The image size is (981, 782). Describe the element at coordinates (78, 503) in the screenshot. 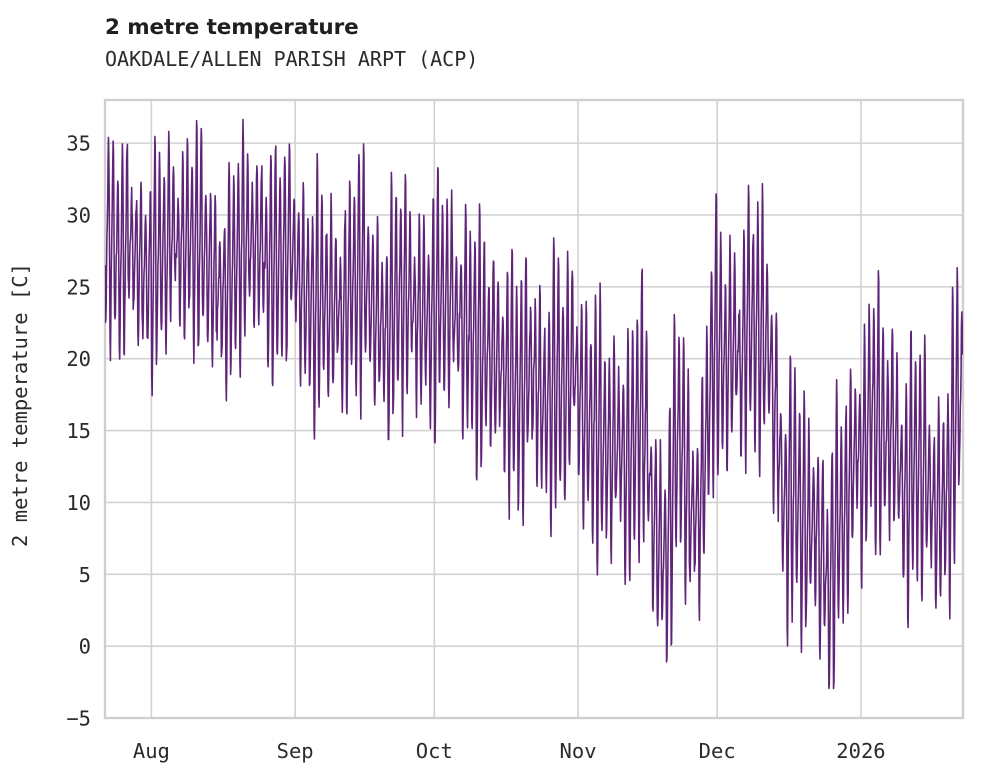

I see `y-axis-tick-label: 10` at that location.